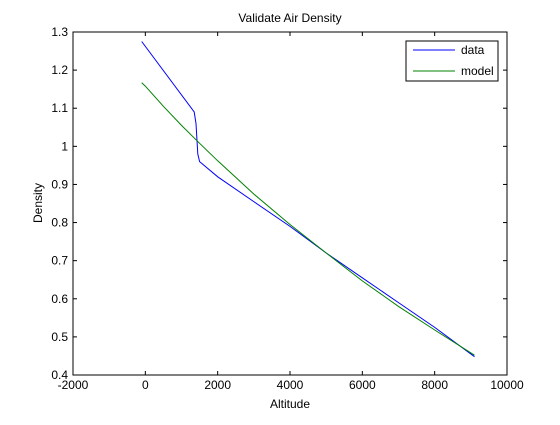  Describe the element at coordinates (289, 18) in the screenshot. I see `chart-title: Validate Air Density` at that location.